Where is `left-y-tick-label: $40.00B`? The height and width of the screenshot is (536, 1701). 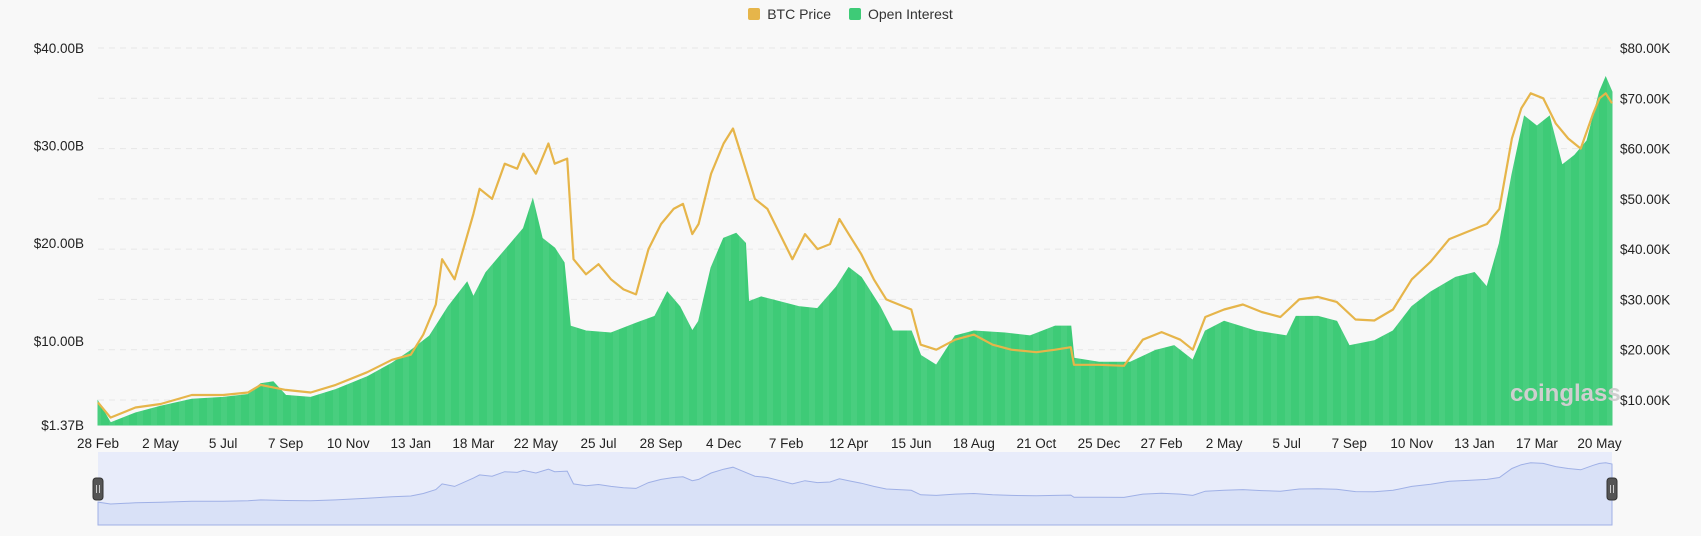 left-y-tick-label: $40.00B is located at coordinates (59, 48).